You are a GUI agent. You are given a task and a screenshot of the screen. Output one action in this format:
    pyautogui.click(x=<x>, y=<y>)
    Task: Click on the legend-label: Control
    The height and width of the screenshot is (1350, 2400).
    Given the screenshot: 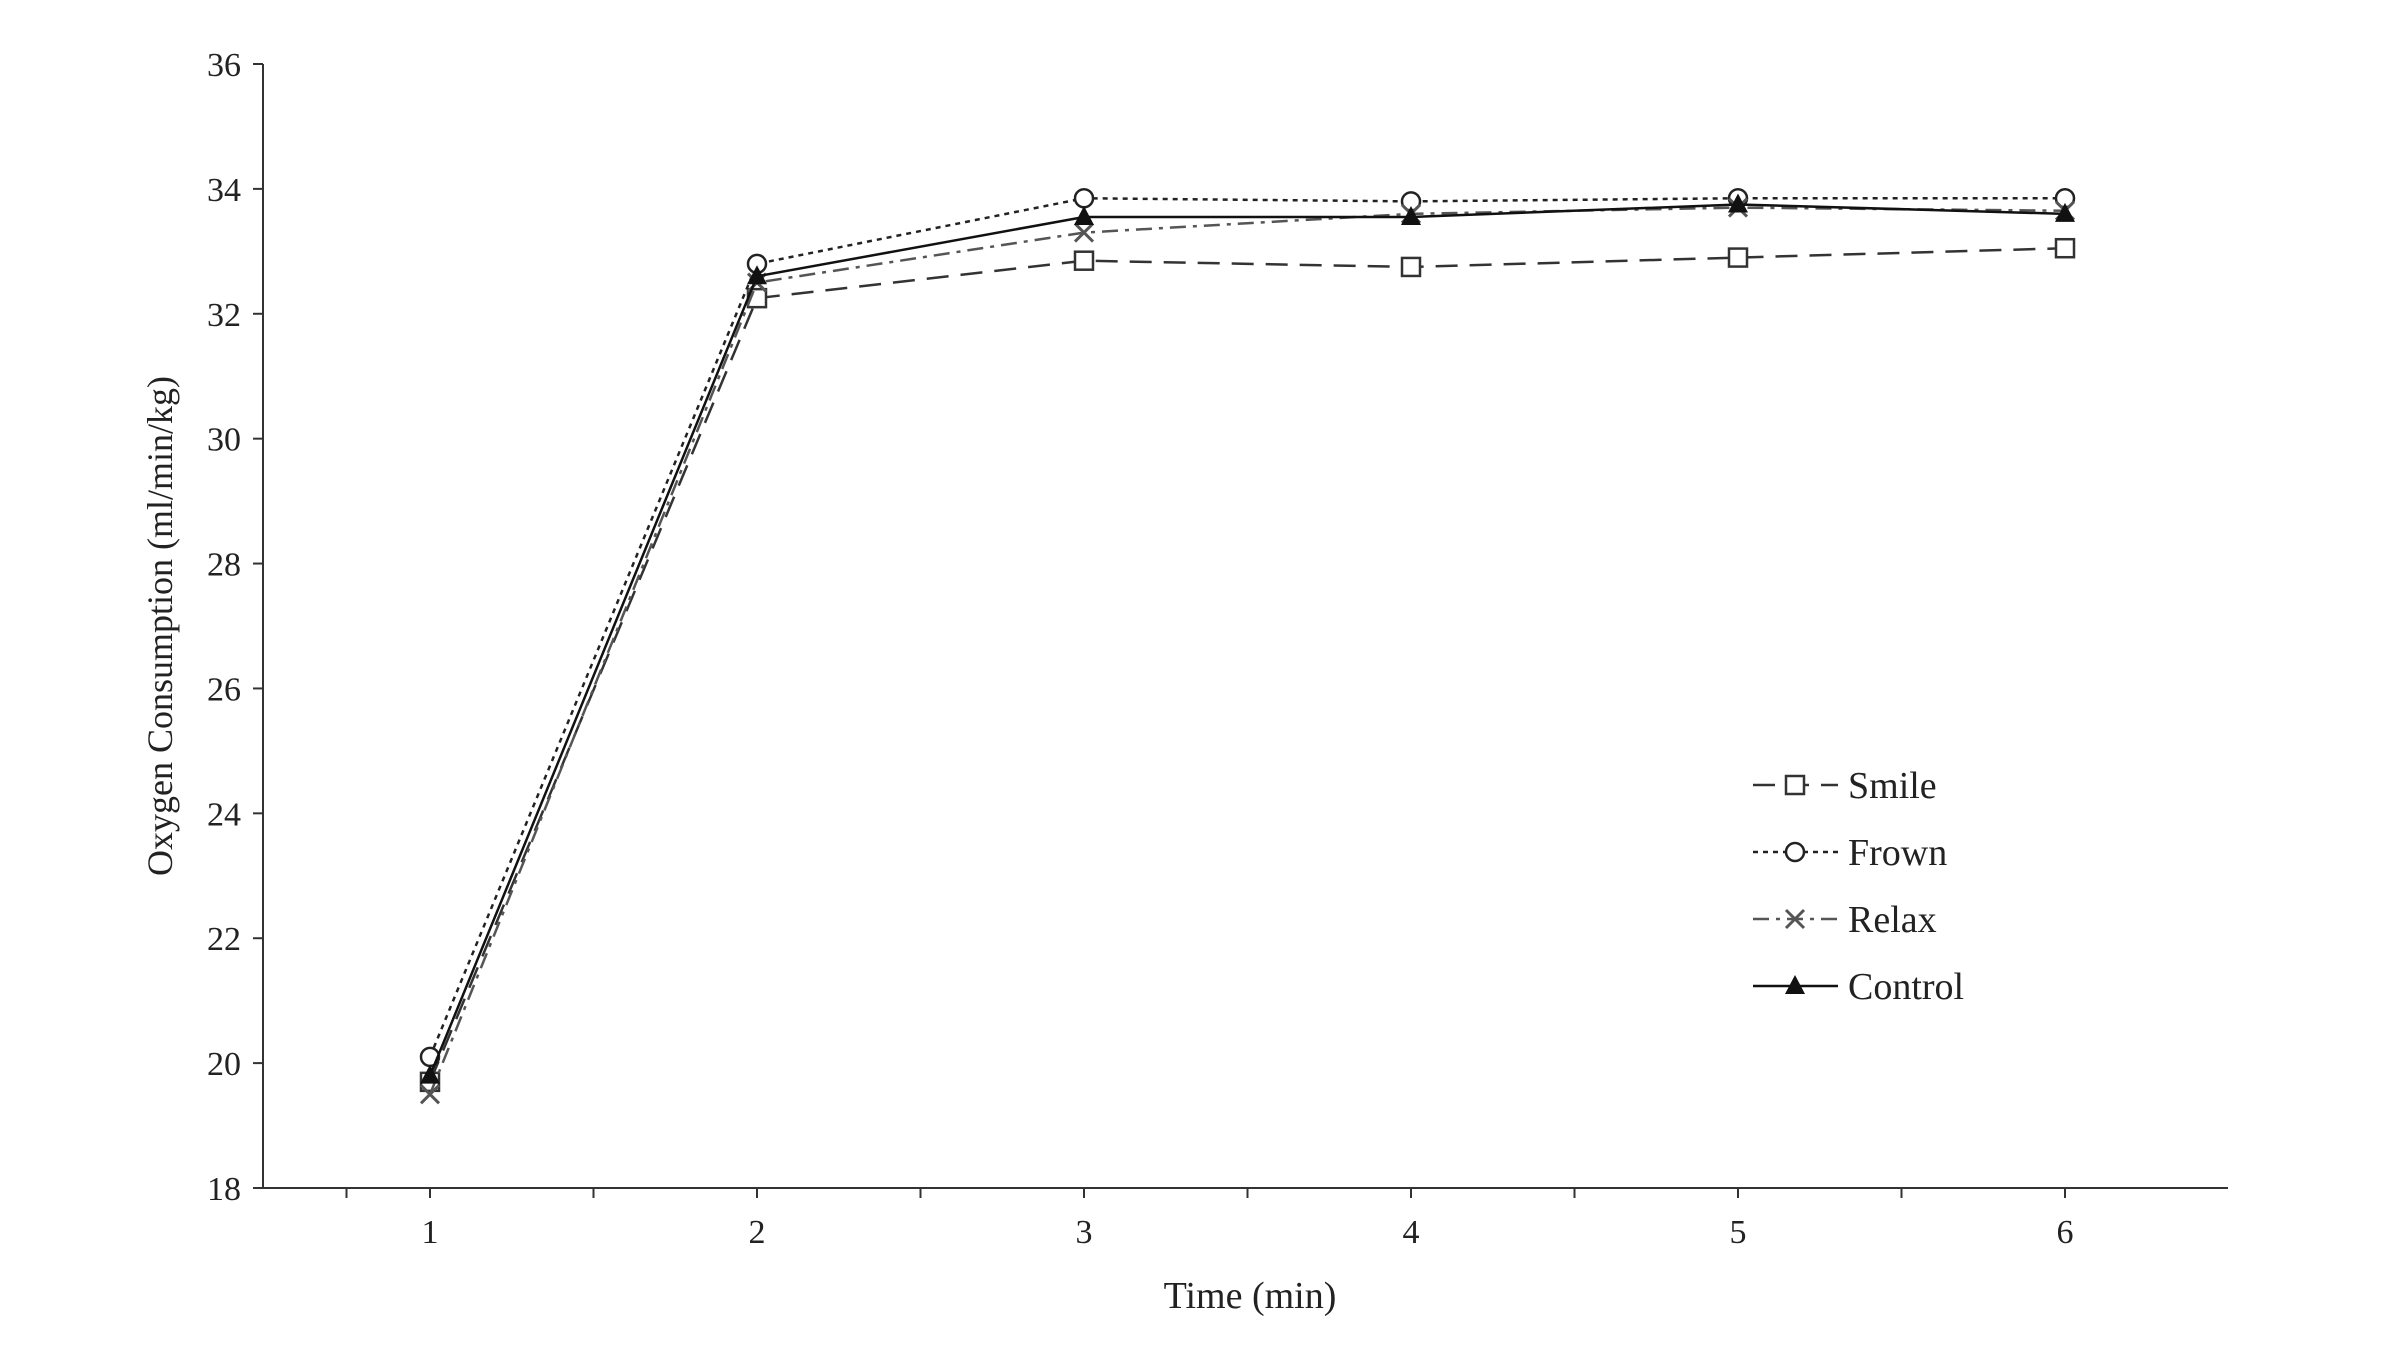 What is the action you would take?
    pyautogui.click(x=1906, y=987)
    